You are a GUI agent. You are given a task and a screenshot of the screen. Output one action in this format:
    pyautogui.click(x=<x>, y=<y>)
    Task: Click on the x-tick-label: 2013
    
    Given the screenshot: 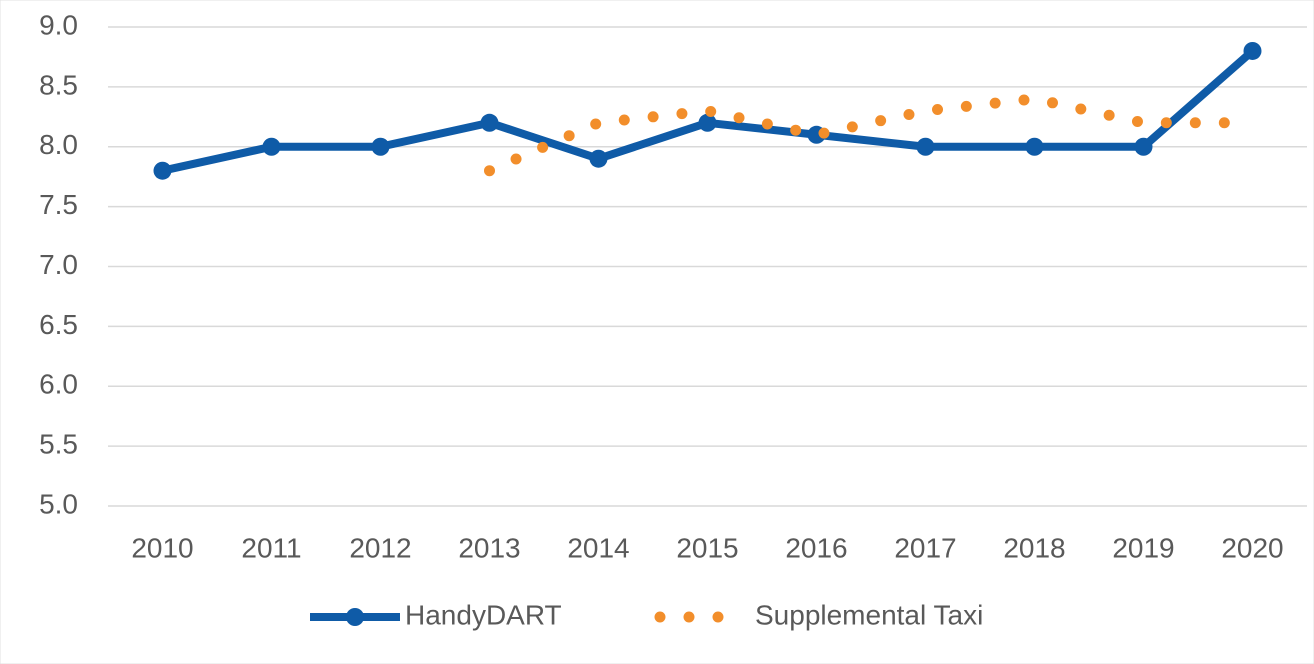 What is the action you would take?
    pyautogui.click(x=489, y=547)
    